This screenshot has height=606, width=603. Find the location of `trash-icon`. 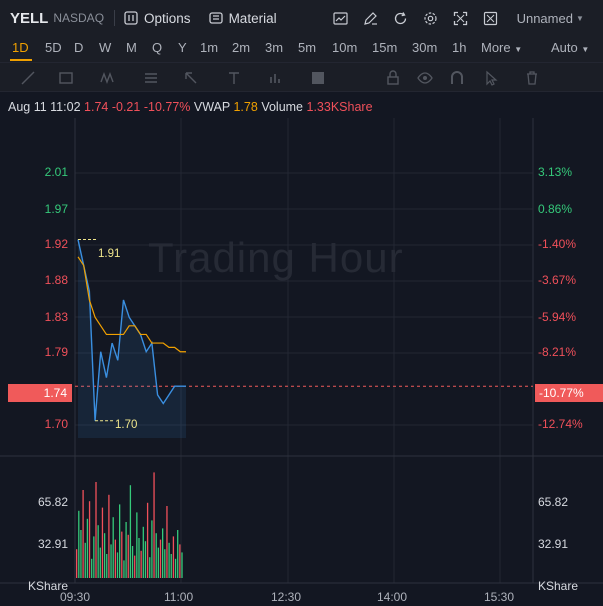

trash-icon is located at coordinates (532, 78).